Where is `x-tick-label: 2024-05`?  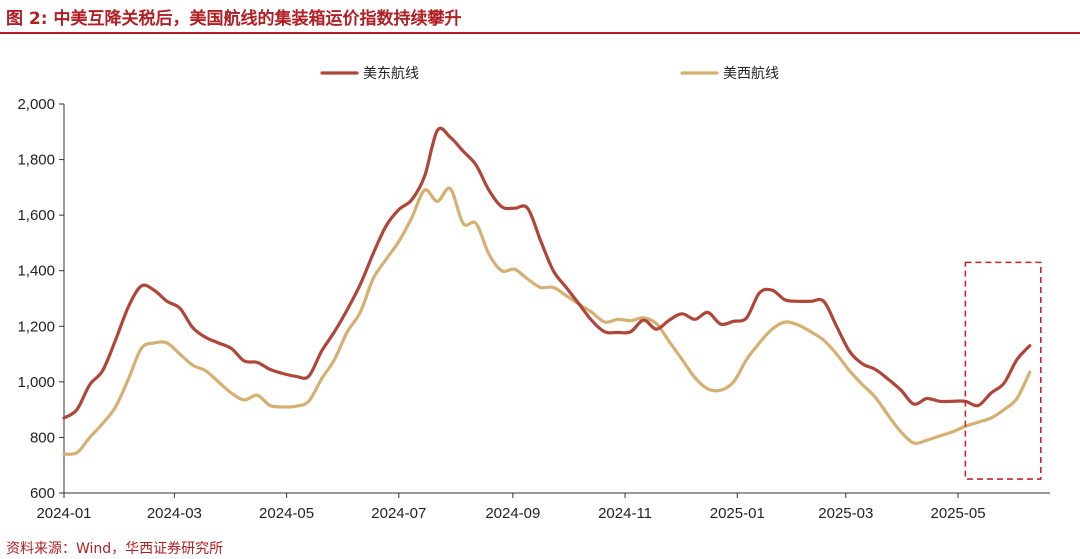
x-tick-label: 2024-05 is located at coordinates (286, 513).